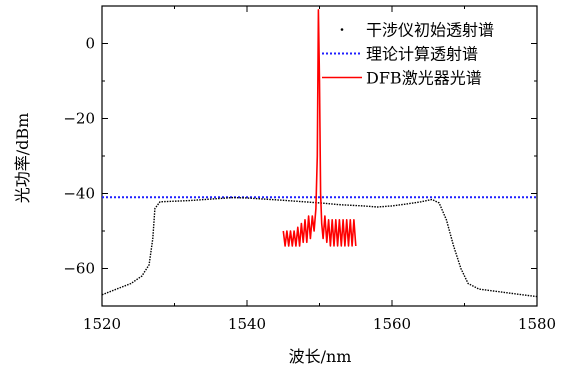 The width and height of the screenshot is (564, 372). I want to click on x-tick-label: 1560, so click(392, 324).